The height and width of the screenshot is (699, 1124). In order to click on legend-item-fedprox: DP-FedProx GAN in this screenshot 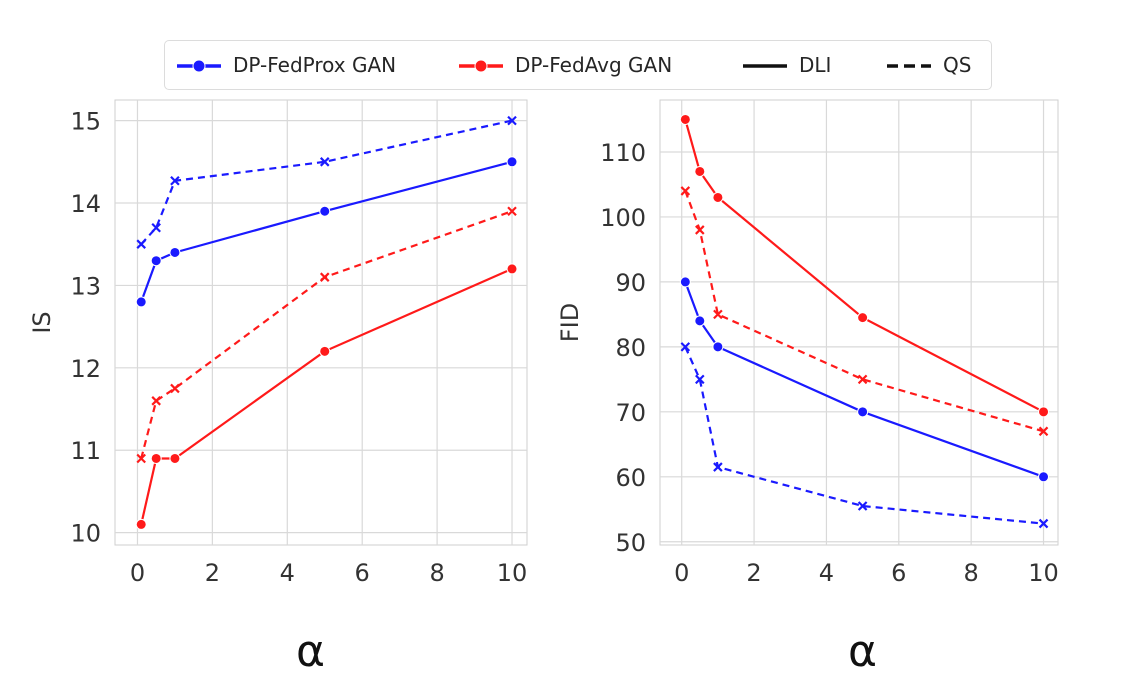, I will do `click(285, 65)`.